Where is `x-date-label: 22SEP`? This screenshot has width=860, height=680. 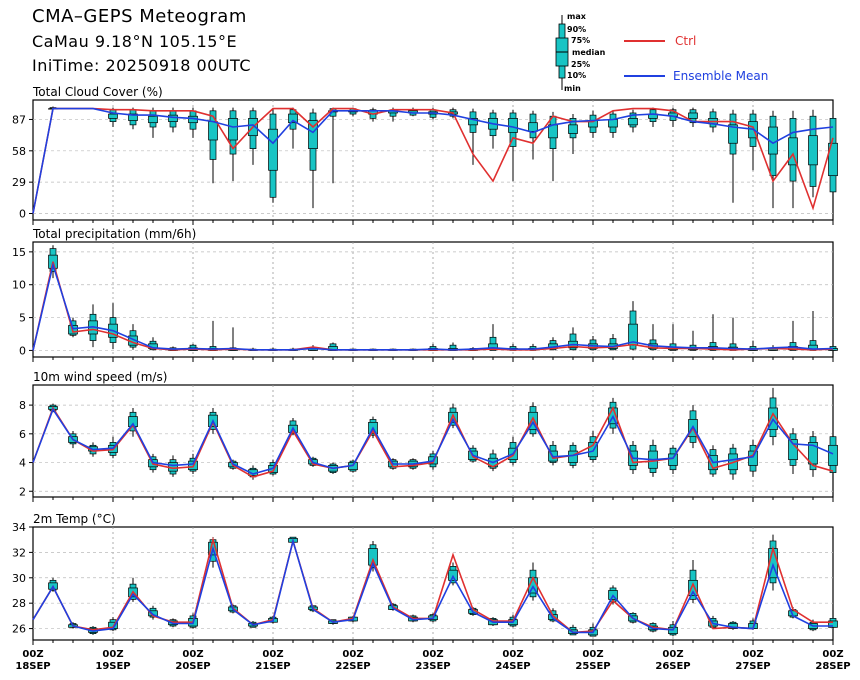
x-date-label: 22SEP is located at coordinates (352, 666).